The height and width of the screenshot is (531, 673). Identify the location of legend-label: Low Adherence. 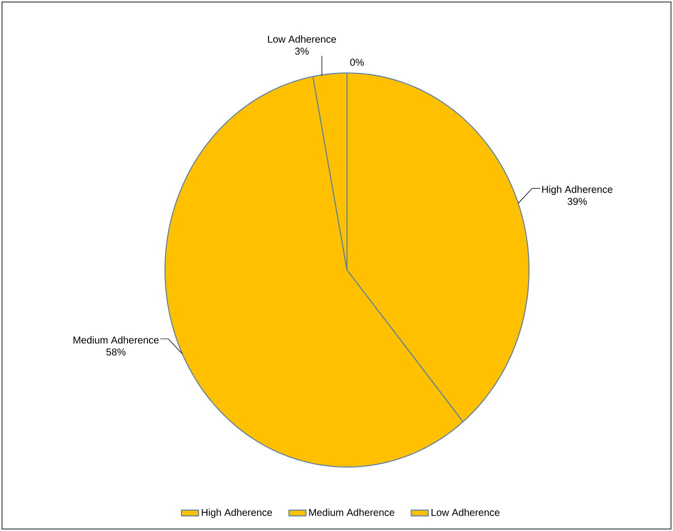
(466, 512).